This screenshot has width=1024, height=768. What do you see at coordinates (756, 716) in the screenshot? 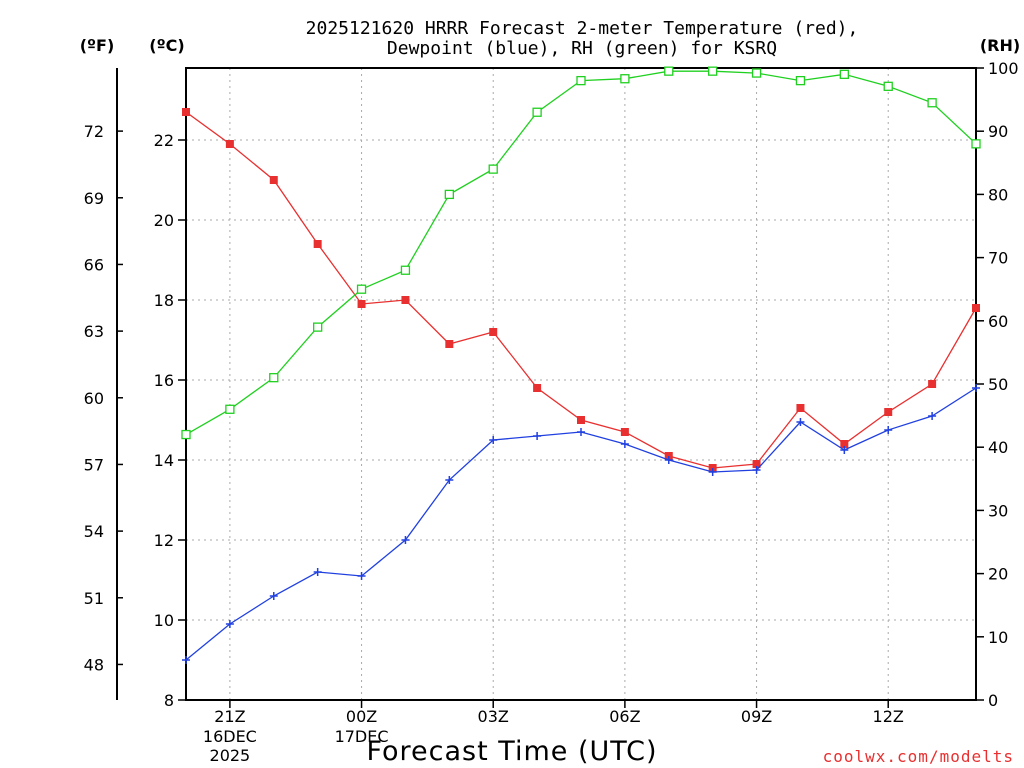
I see `x-tick-label: 09Z` at bounding box center [756, 716].